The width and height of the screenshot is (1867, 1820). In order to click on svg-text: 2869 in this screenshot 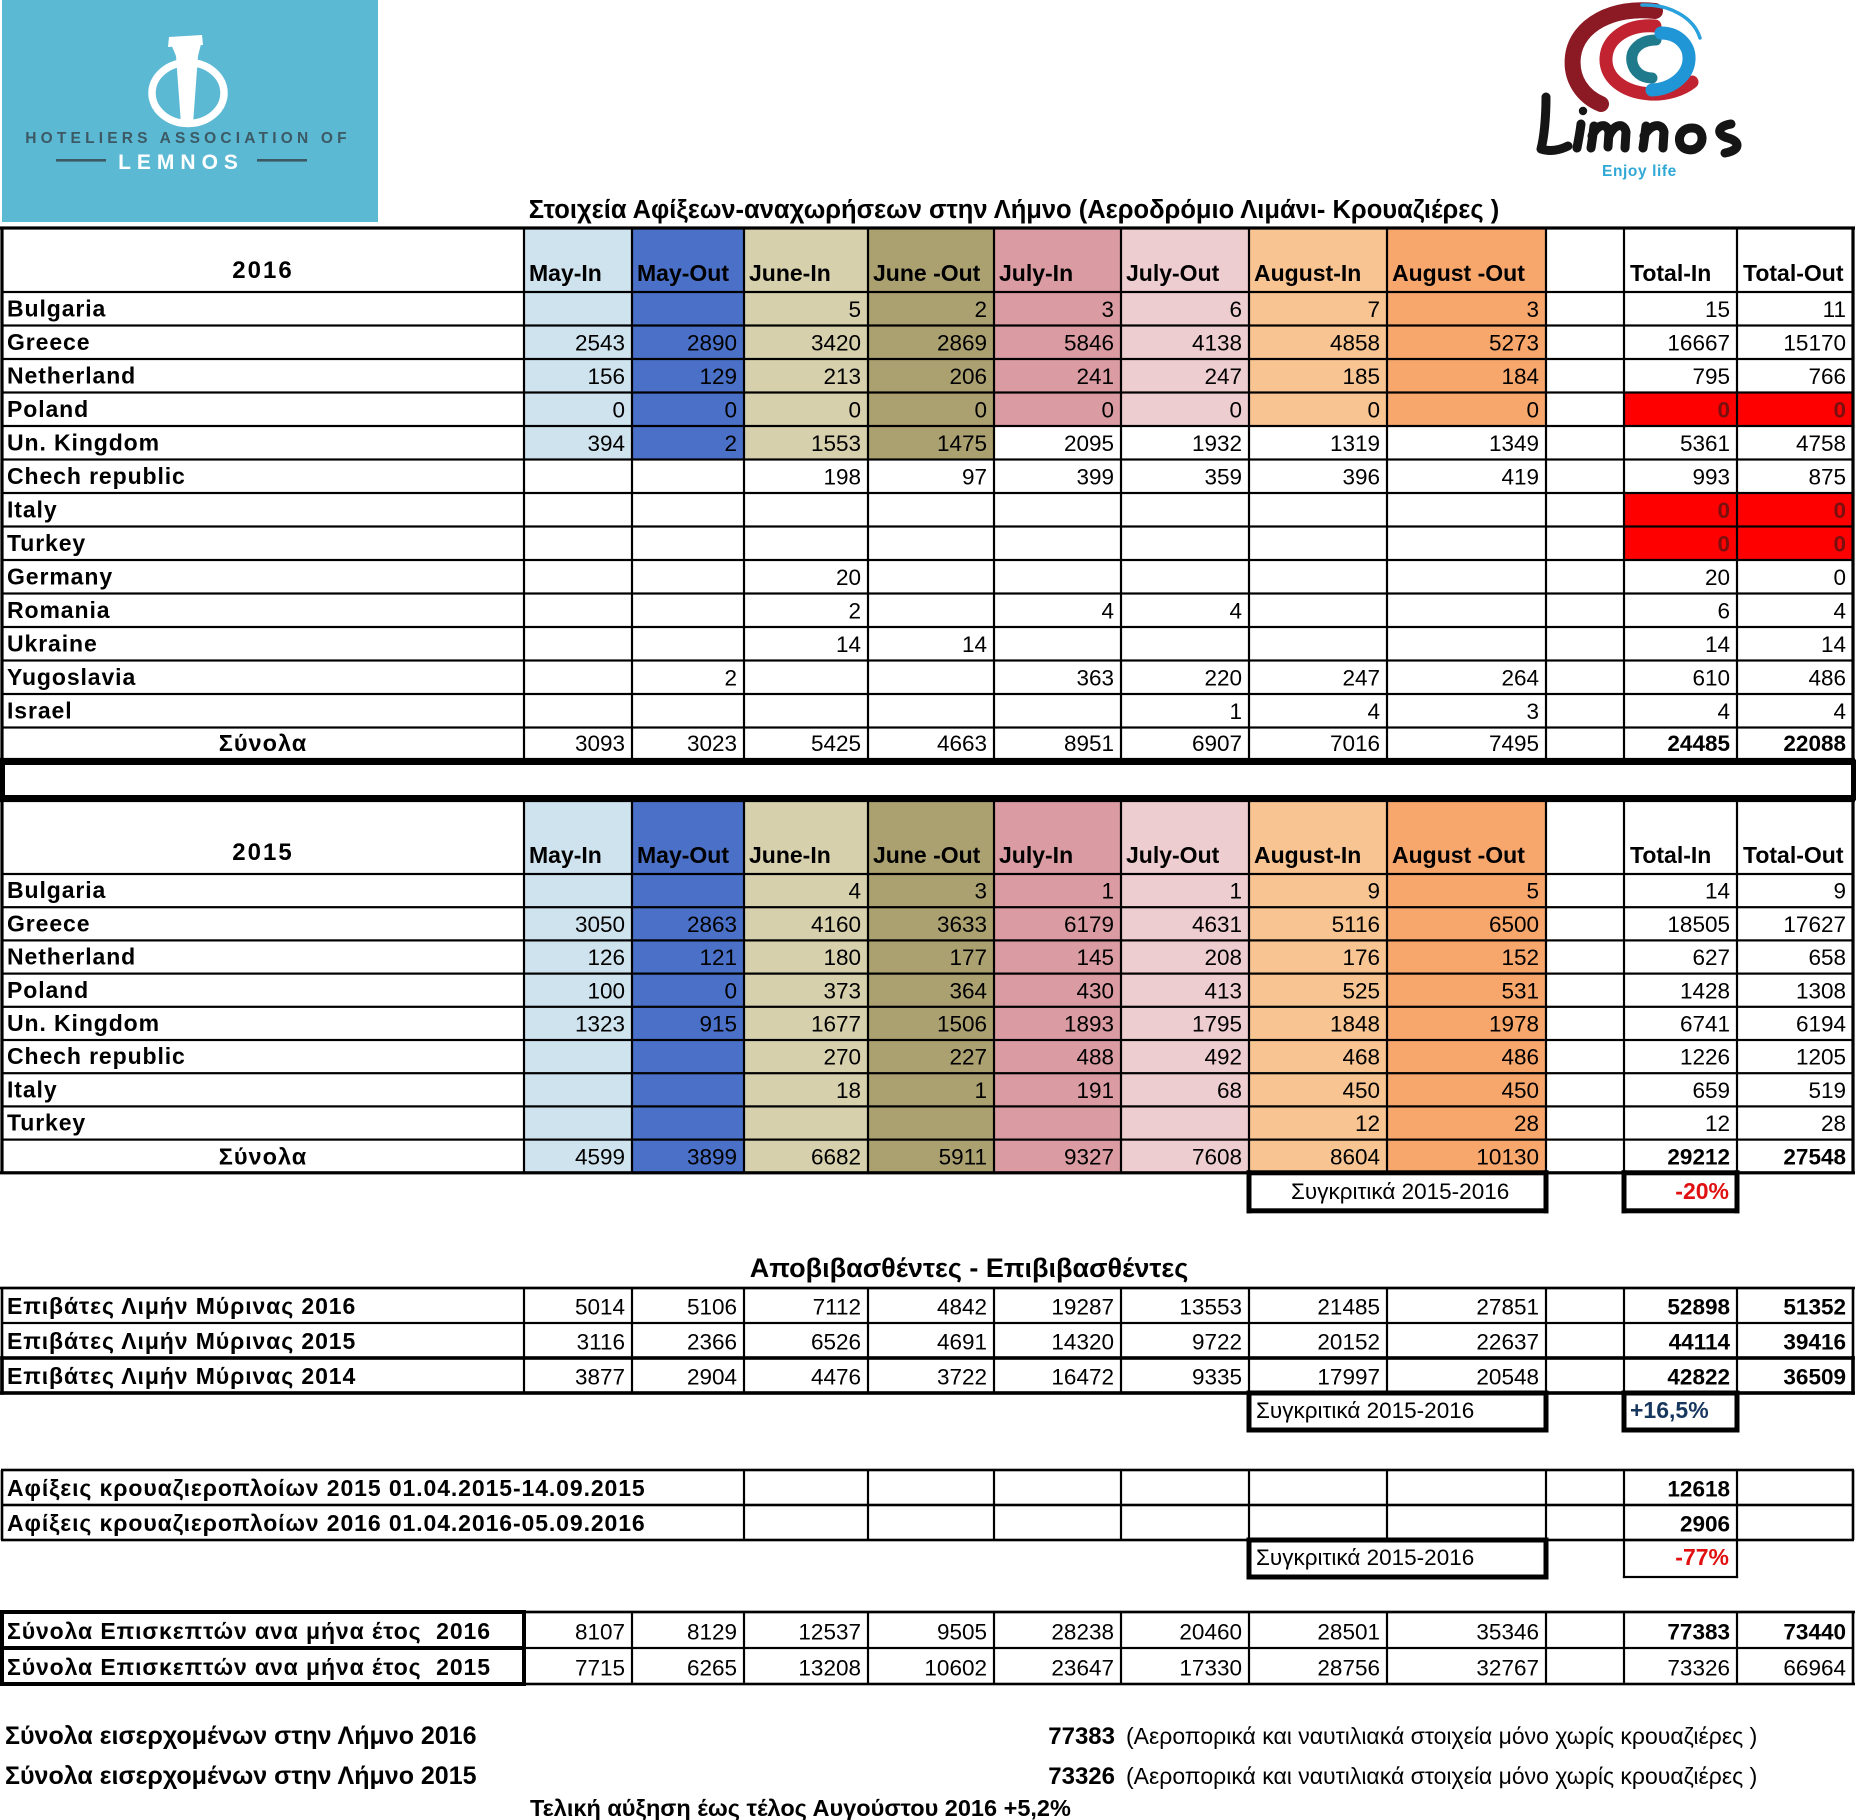, I will do `click(962, 343)`.